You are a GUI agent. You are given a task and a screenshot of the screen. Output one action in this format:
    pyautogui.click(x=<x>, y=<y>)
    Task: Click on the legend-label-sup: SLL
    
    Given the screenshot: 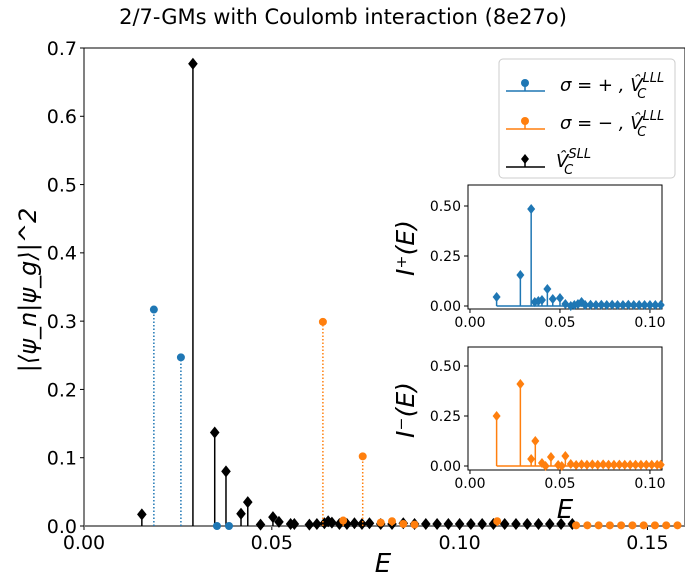 What is the action you would take?
    pyautogui.click(x=579, y=154)
    